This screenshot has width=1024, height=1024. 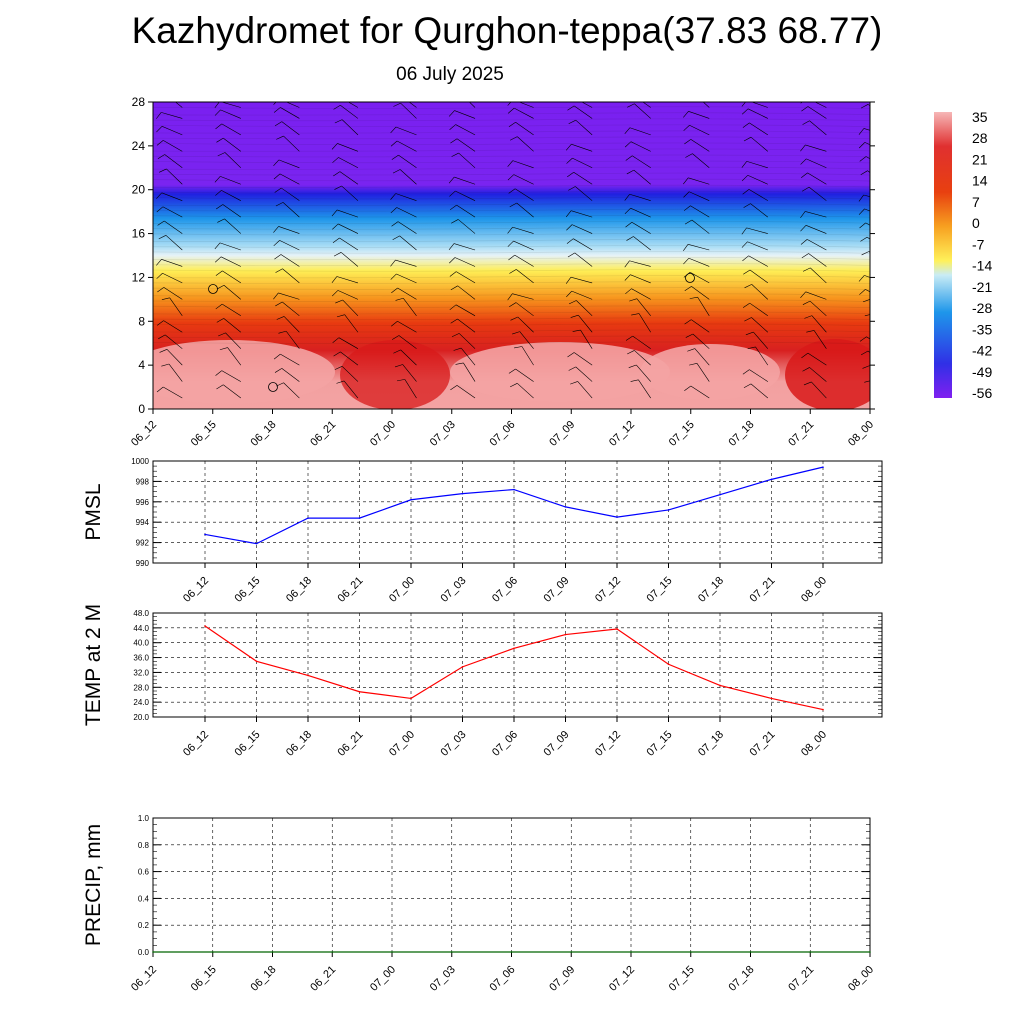 I want to click on colorbar-label: -28, so click(x=982, y=308).